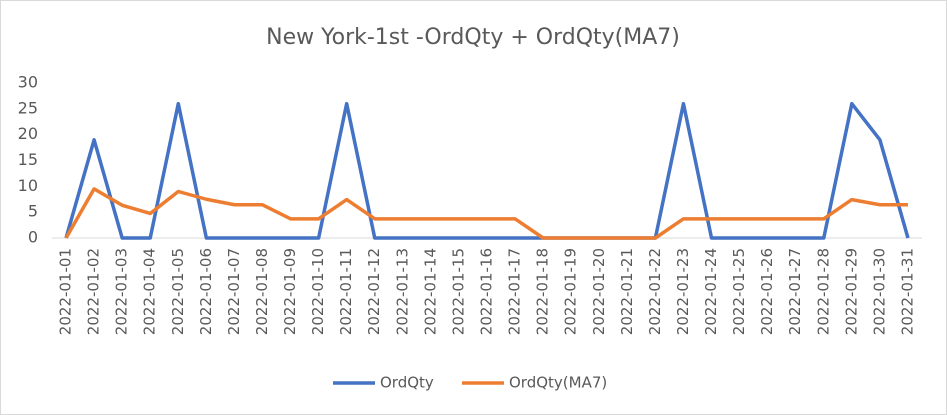 This screenshot has width=947, height=415. What do you see at coordinates (515, 291) in the screenshot?
I see `x-tick-label: 2022-01-17` at bounding box center [515, 291].